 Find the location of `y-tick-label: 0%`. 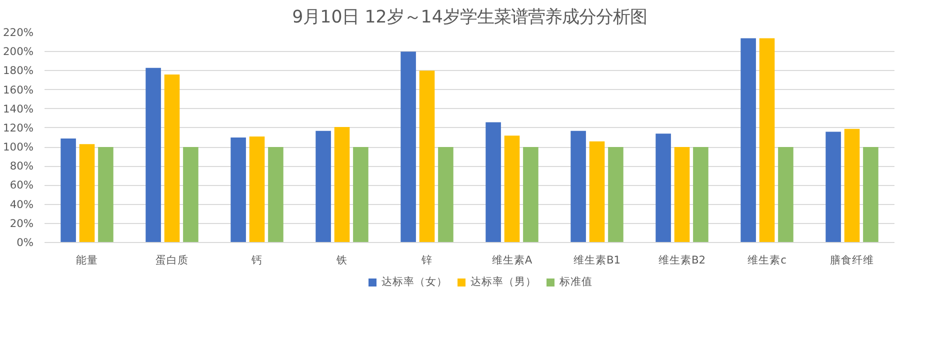

y-tick-label: 0% is located at coordinates (25, 242).